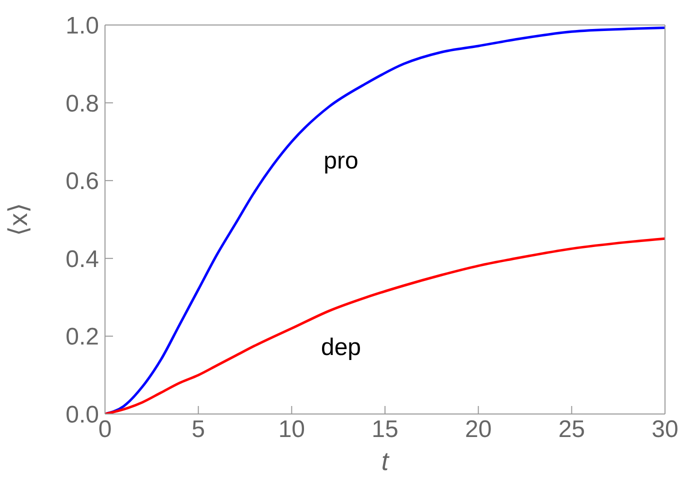 The width and height of the screenshot is (684, 500). Describe the element at coordinates (199, 430) in the screenshot. I see `x-tick-label: 5` at that location.